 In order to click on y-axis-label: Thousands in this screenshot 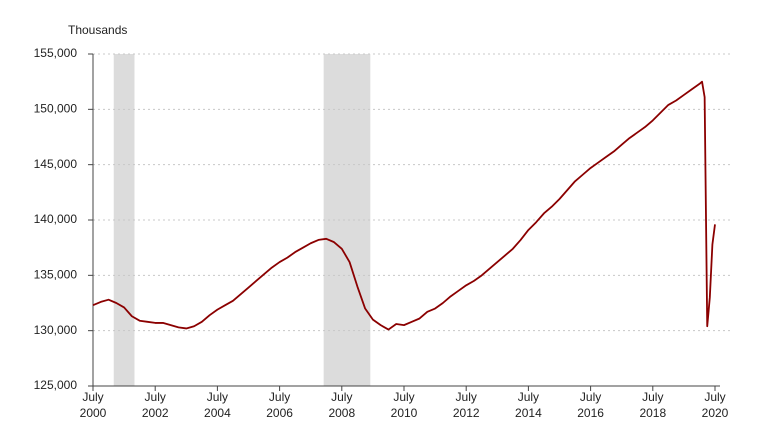, I will do `click(97, 30)`.